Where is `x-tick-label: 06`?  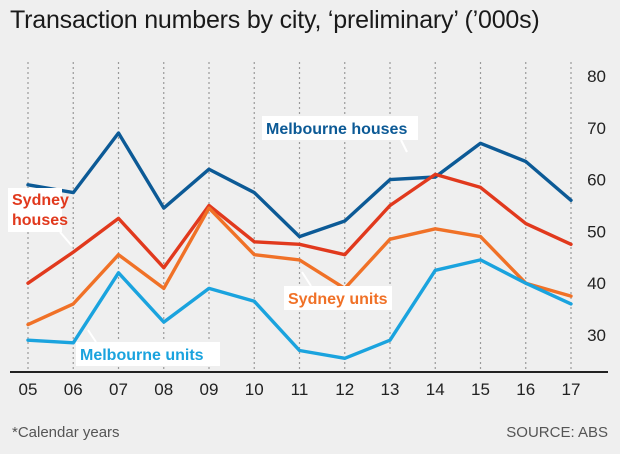
x-tick-label: 06 is located at coordinates (73, 389).